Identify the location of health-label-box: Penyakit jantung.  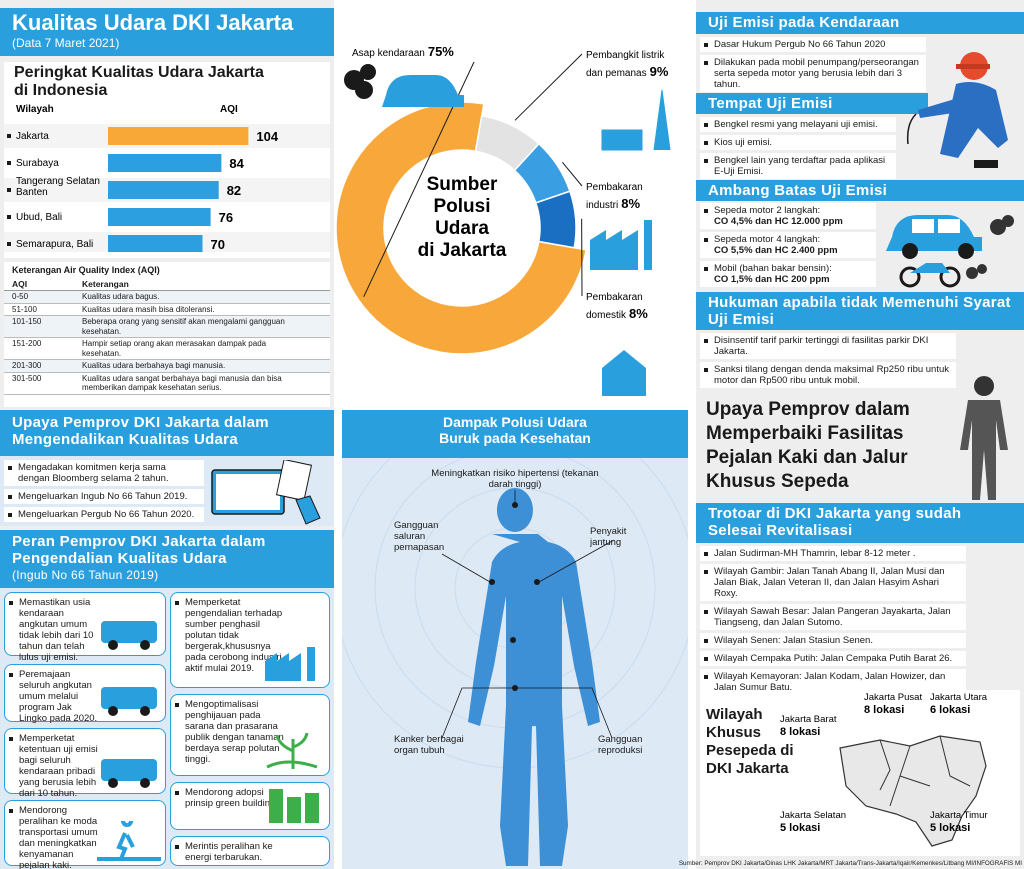
(608, 537).